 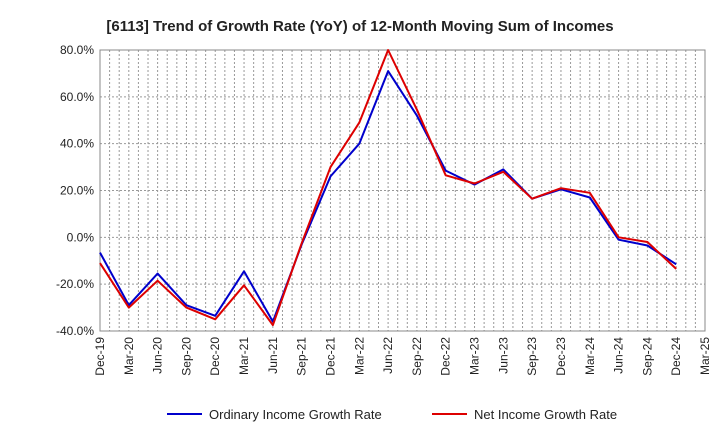 I want to click on x-tick-label: Dec-22, so click(x=446, y=356).